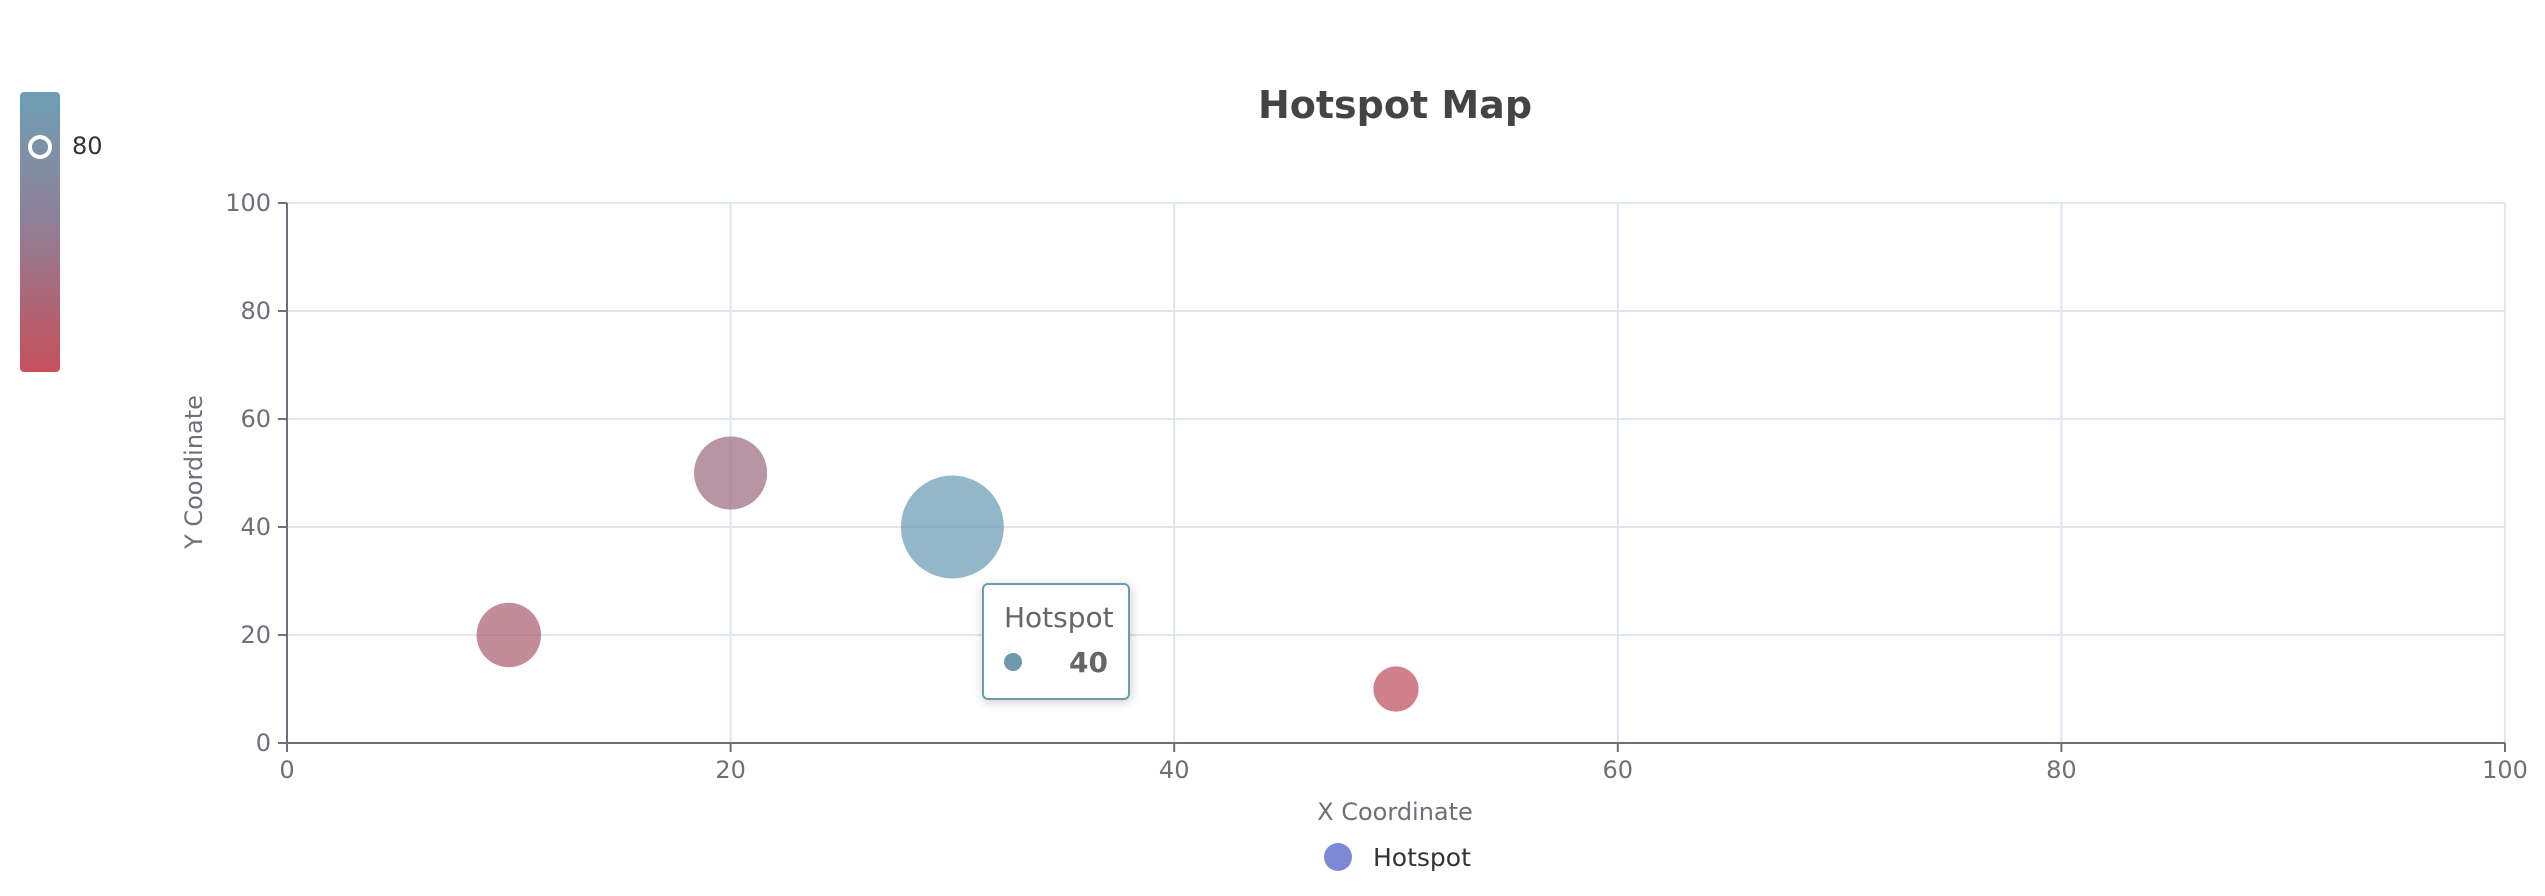 The height and width of the screenshot is (896, 2545). I want to click on y-tick-label: 80, so click(255, 311).